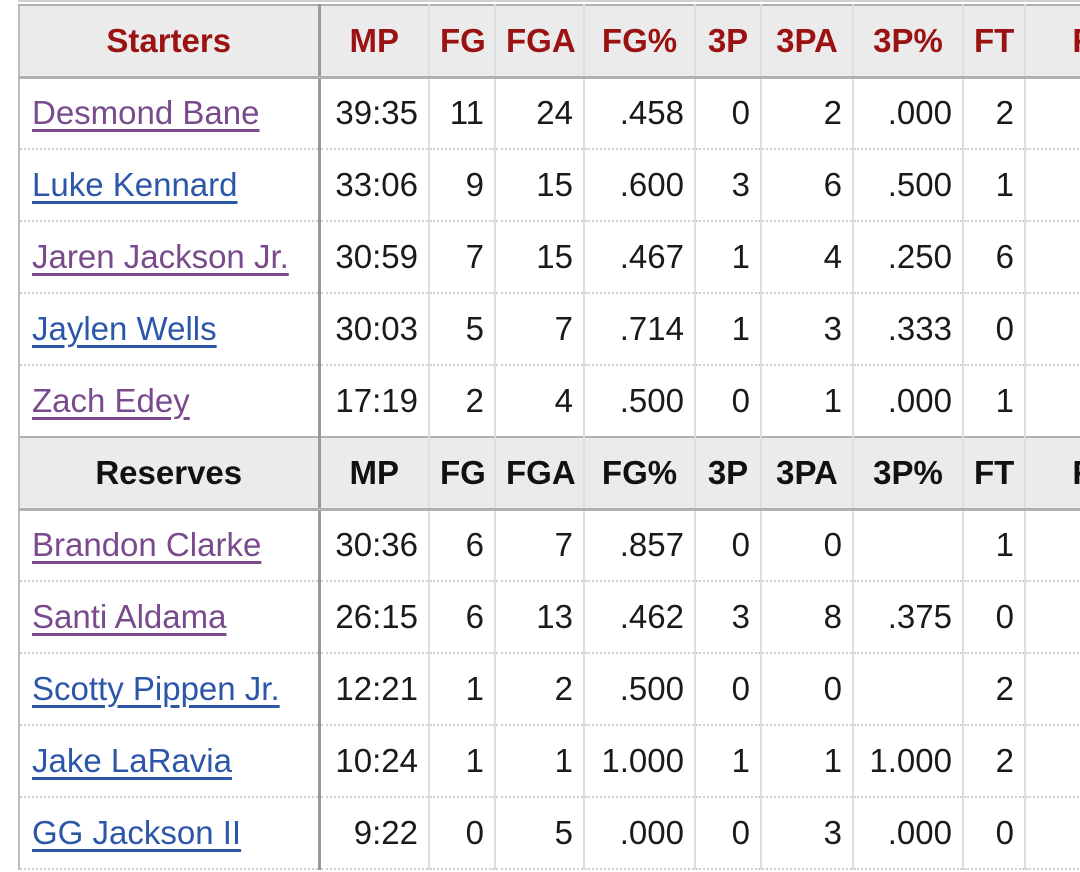 The width and height of the screenshot is (1080, 872). Describe the element at coordinates (908, 761) in the screenshot. I see `stat-cell: 1.000` at that location.